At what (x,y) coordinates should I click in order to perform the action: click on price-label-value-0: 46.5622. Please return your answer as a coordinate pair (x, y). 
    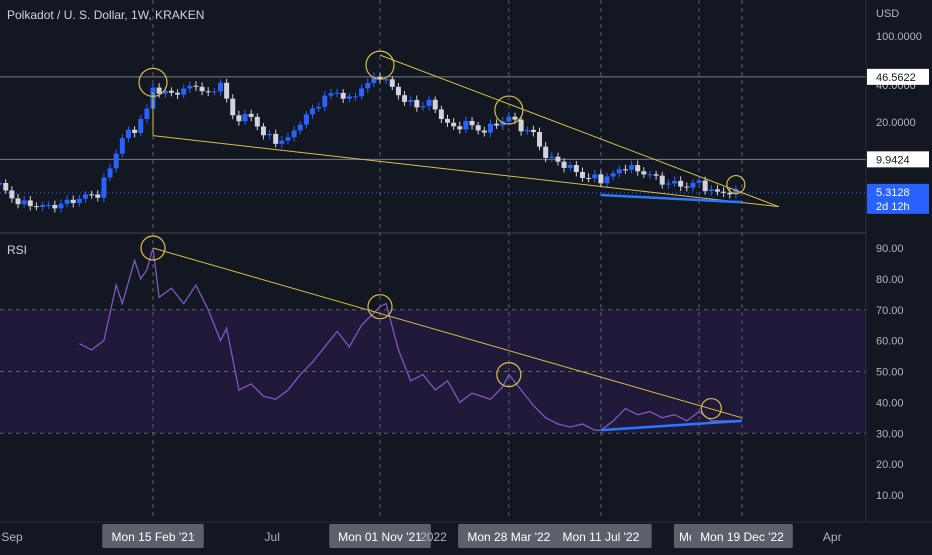
    Looking at the image, I should click on (896, 78).